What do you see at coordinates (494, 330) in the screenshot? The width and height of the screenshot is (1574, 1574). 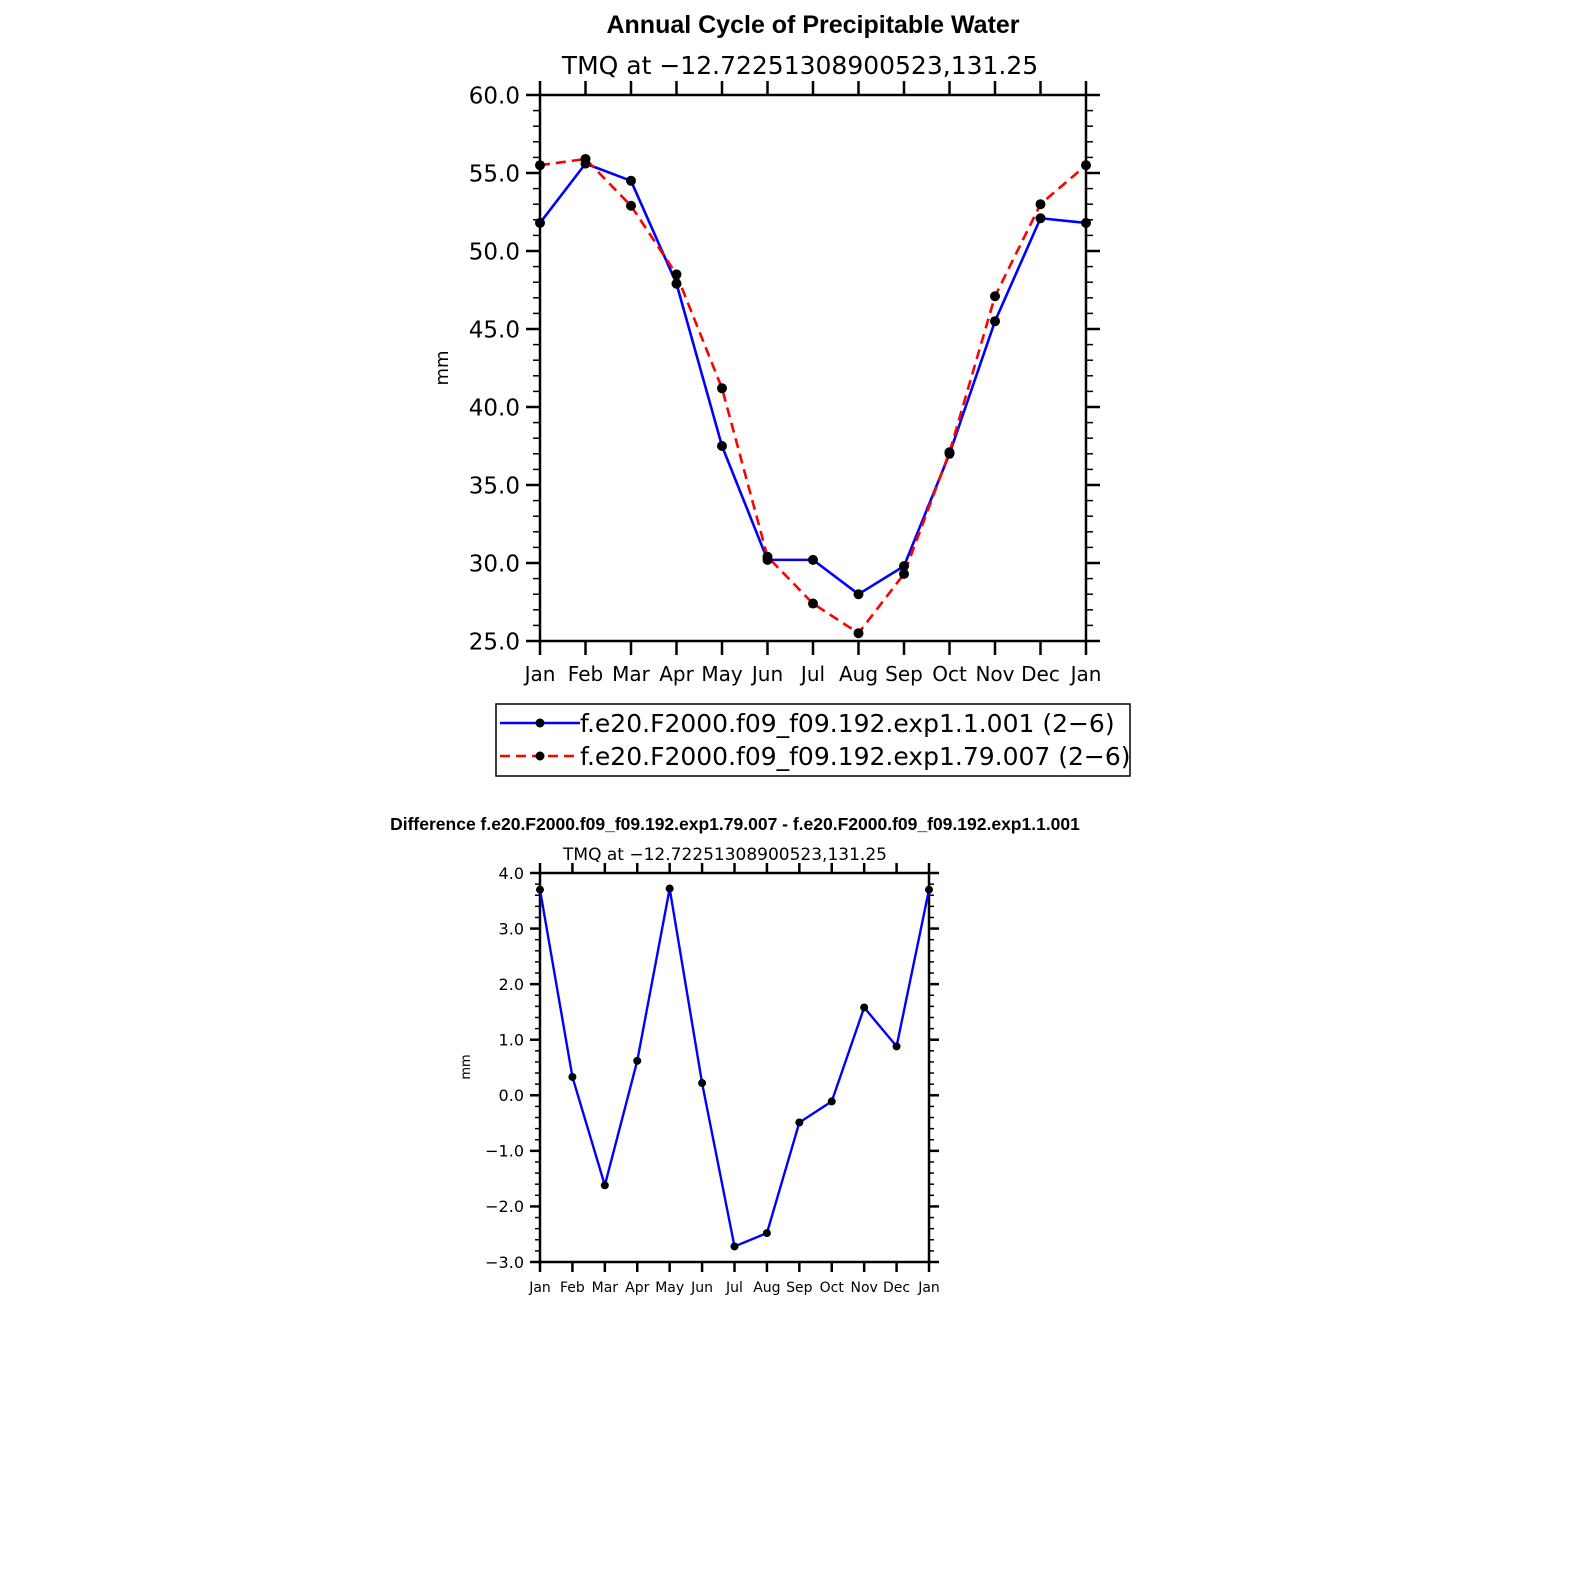 I see `ytick-label: 45.0` at bounding box center [494, 330].